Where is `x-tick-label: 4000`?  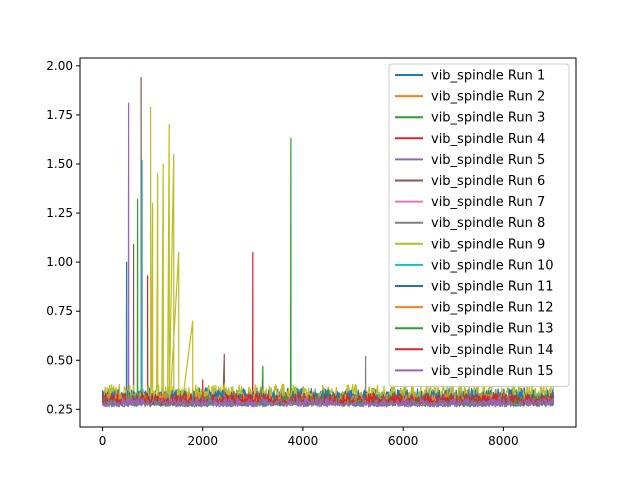
x-tick-label: 4000 is located at coordinates (303, 441).